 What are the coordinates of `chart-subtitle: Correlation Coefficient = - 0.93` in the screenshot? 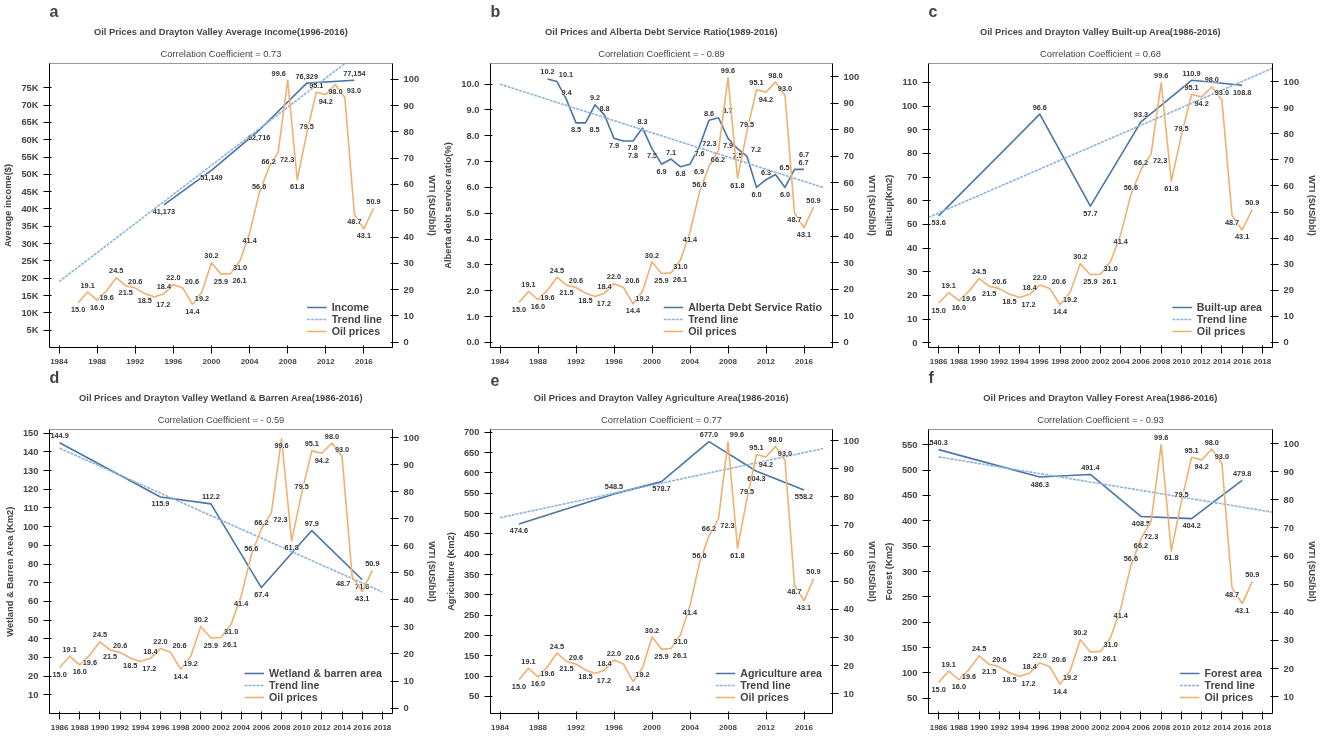 It's located at (1100, 419).